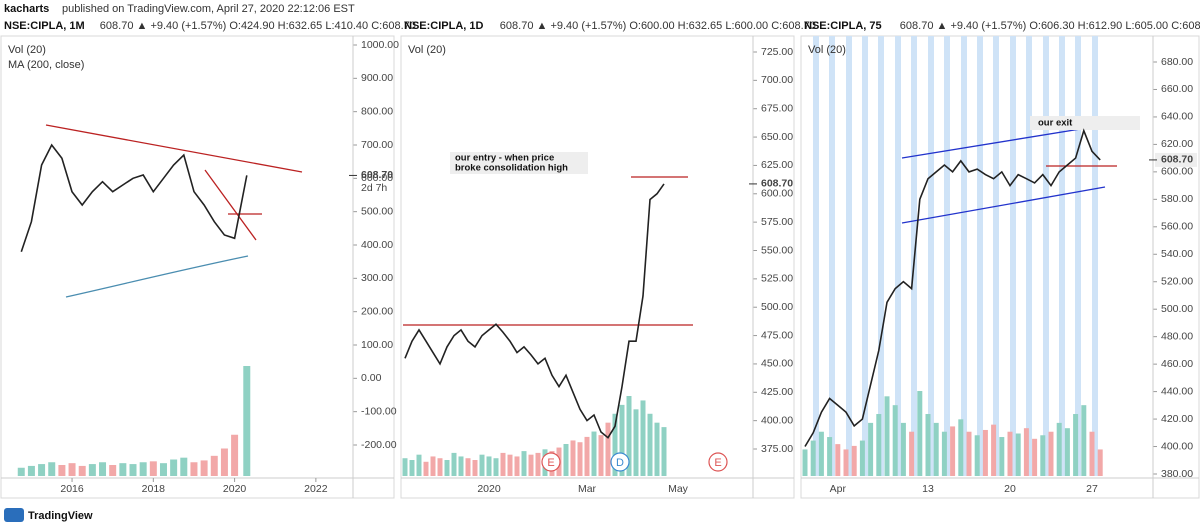 The width and height of the screenshot is (1200, 530). I want to click on y-tick-label: -200.00, so click(379, 445).